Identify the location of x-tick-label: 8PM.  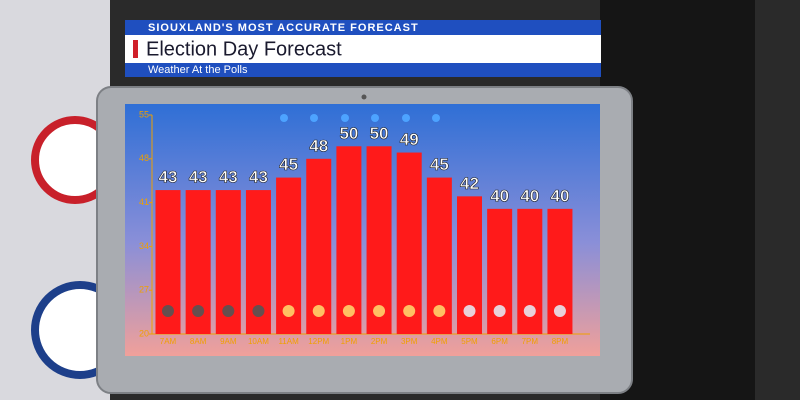
(560, 341).